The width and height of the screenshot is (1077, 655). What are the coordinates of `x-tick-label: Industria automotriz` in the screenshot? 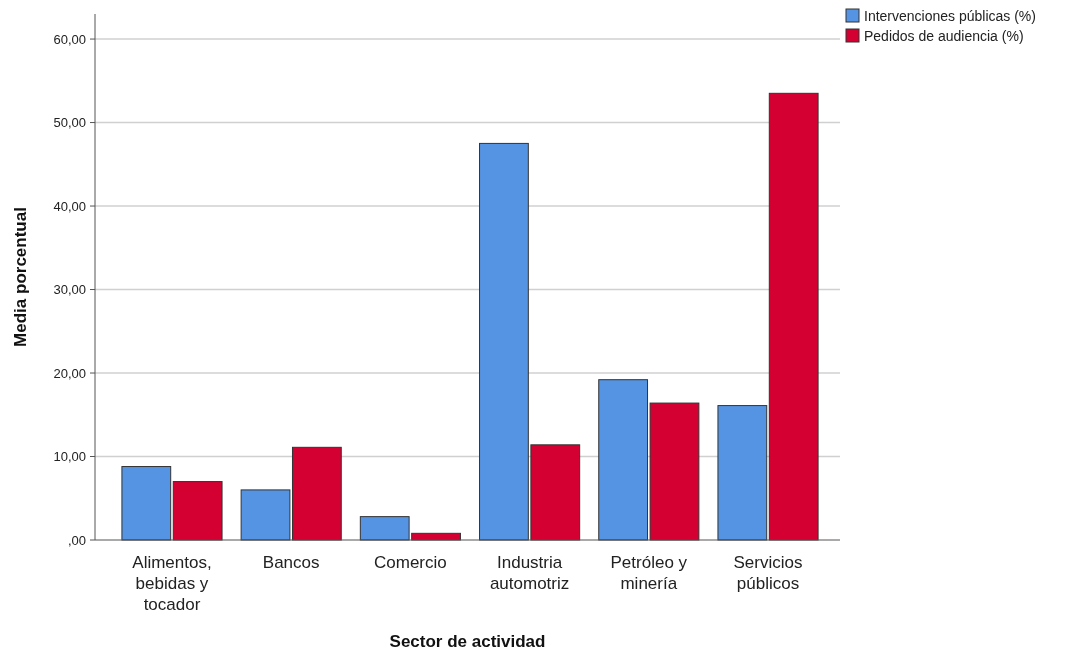 It's located at (529, 573).